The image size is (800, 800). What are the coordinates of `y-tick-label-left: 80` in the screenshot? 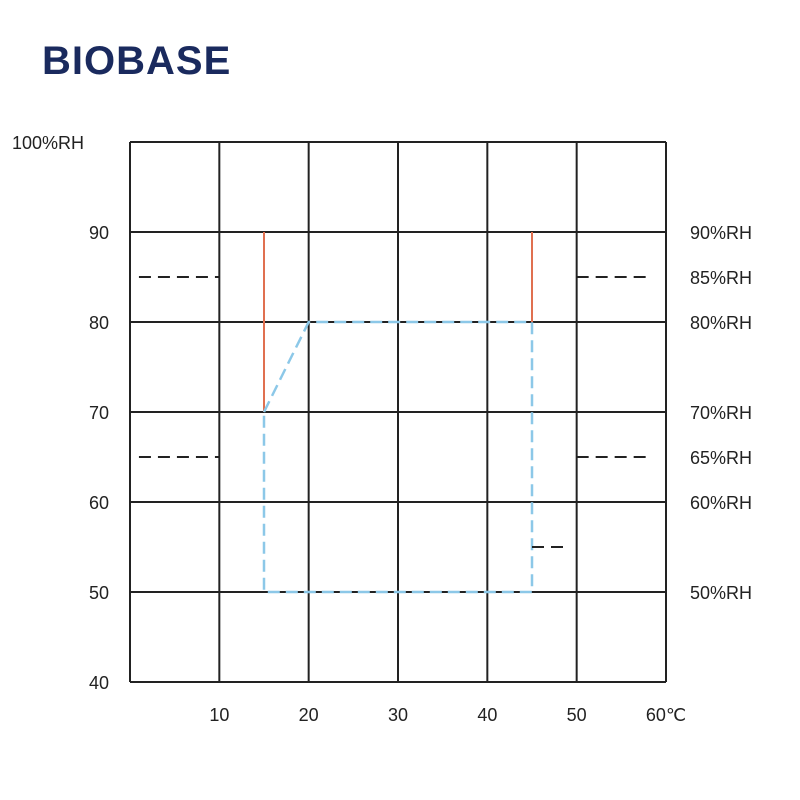 It's located at (99, 323).